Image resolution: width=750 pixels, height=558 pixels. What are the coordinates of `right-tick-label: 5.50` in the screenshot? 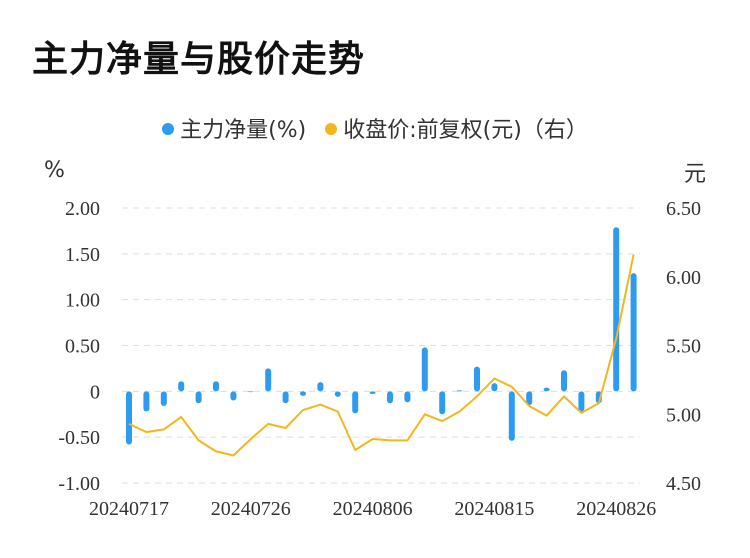 It's located at (683, 347).